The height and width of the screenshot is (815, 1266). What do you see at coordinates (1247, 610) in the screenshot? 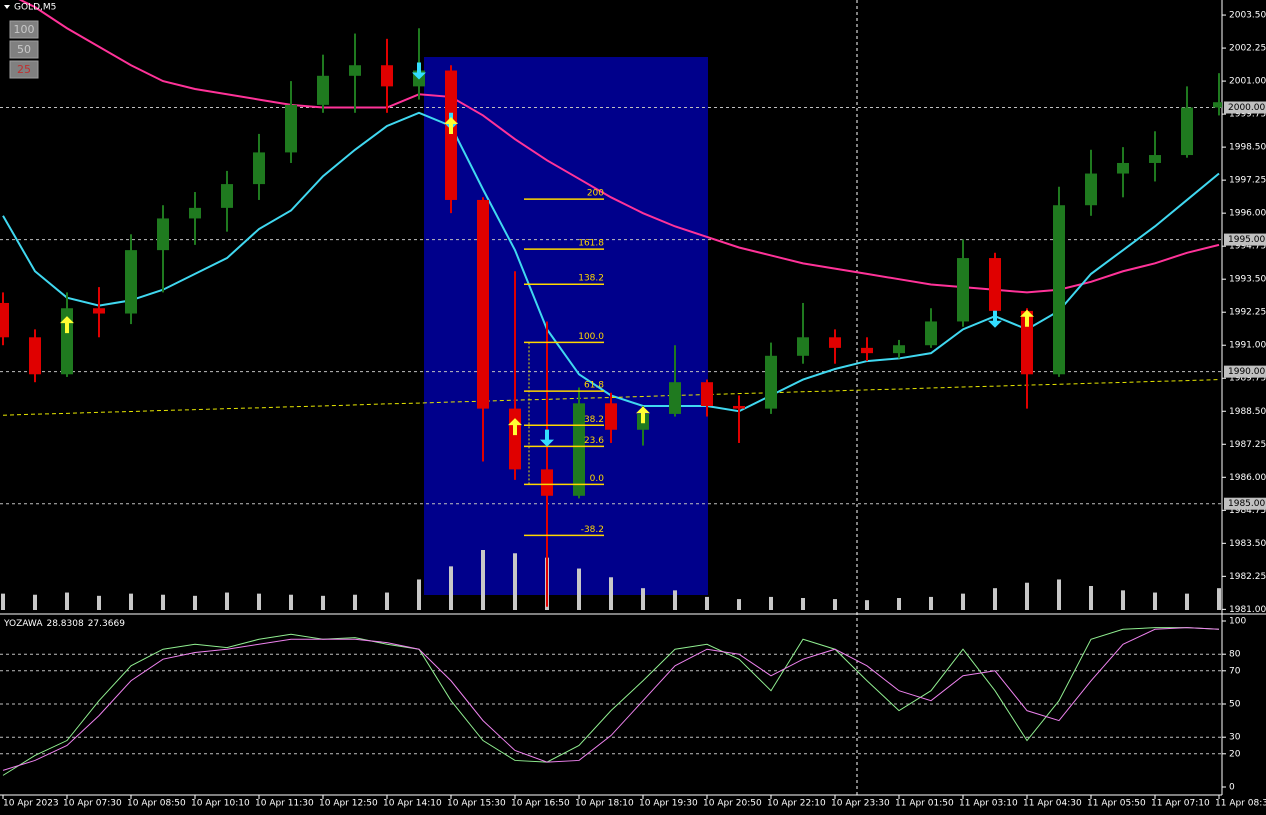
I see `y-tick-label: 1981.00` at bounding box center [1247, 610].